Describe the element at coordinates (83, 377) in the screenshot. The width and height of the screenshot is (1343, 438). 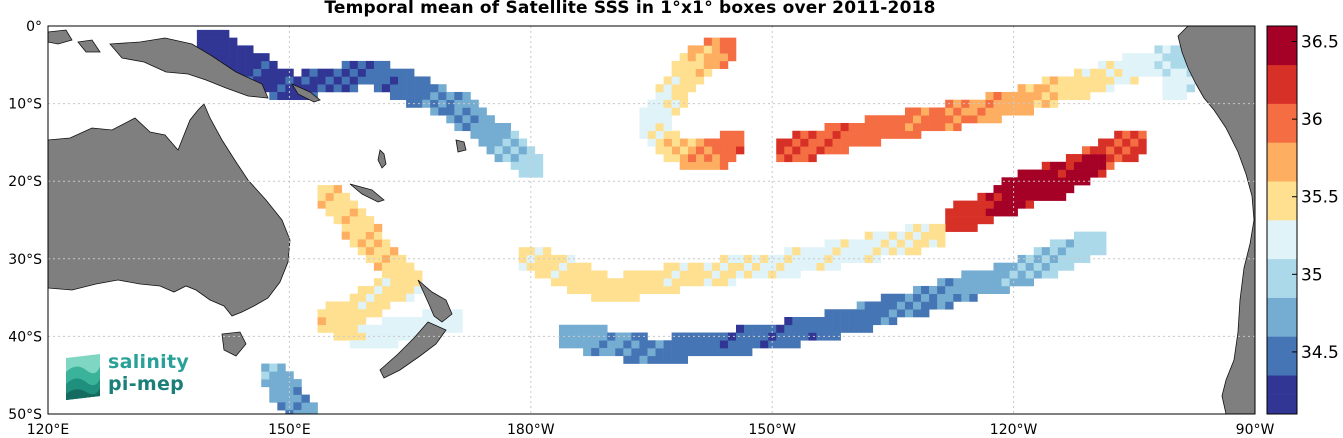
I see `logo-wave-icon` at that location.